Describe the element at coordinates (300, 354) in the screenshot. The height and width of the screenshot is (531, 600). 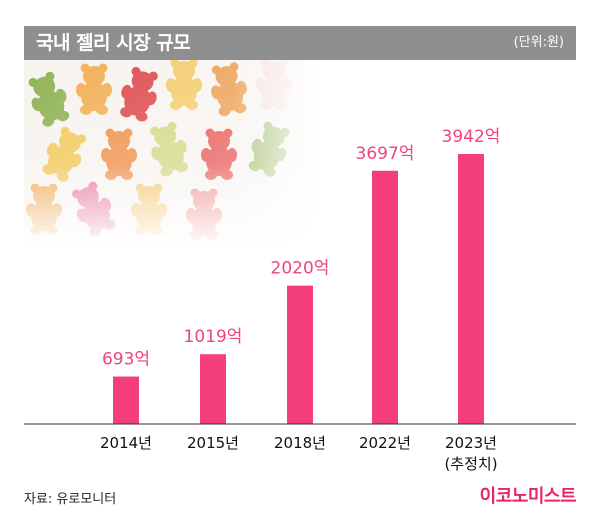
I see `bar-2018년` at that location.